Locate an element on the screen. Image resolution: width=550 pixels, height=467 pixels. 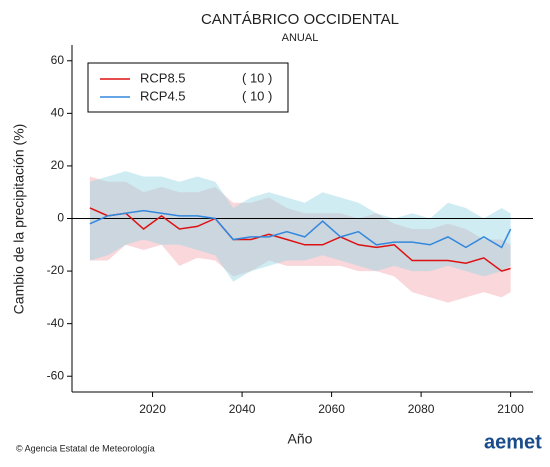
x-tick-label: 2080 is located at coordinates (421, 409).